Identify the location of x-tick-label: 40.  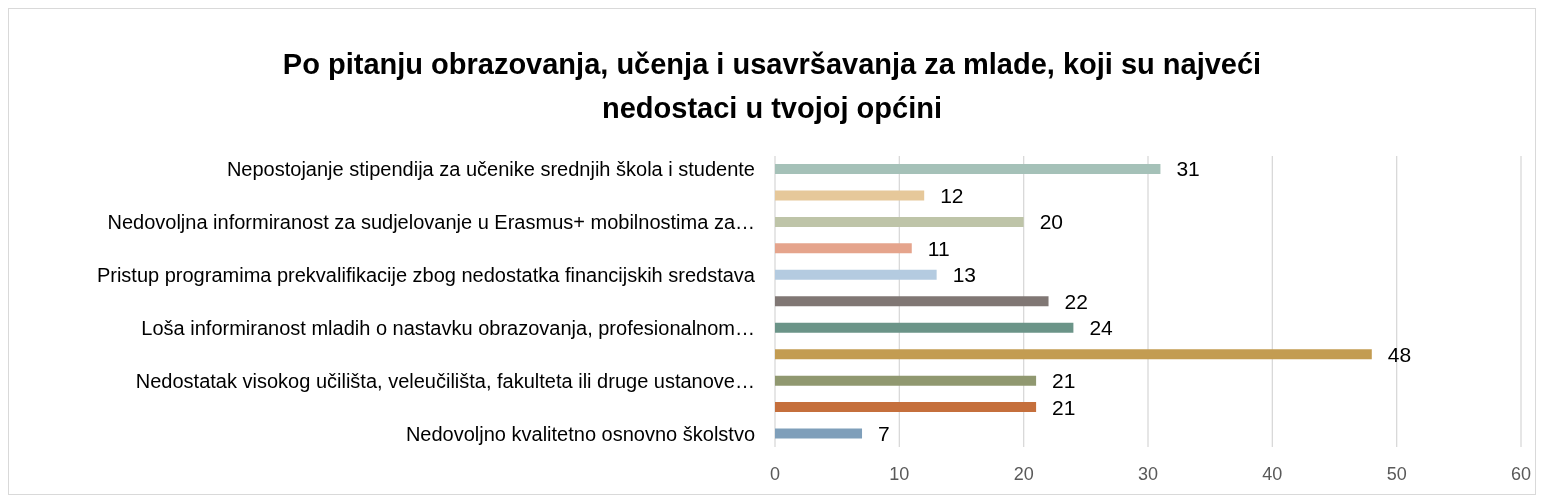
(1272, 473).